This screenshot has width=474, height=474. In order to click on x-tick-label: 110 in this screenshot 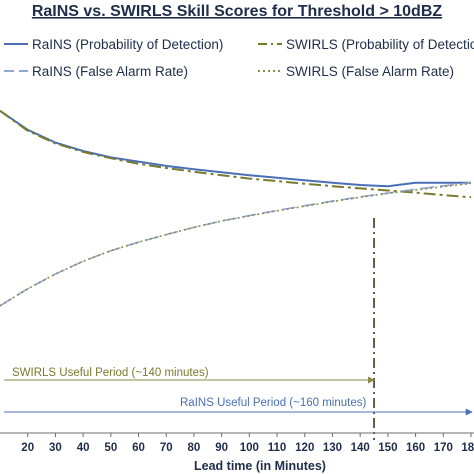, I will do `click(277, 448)`.